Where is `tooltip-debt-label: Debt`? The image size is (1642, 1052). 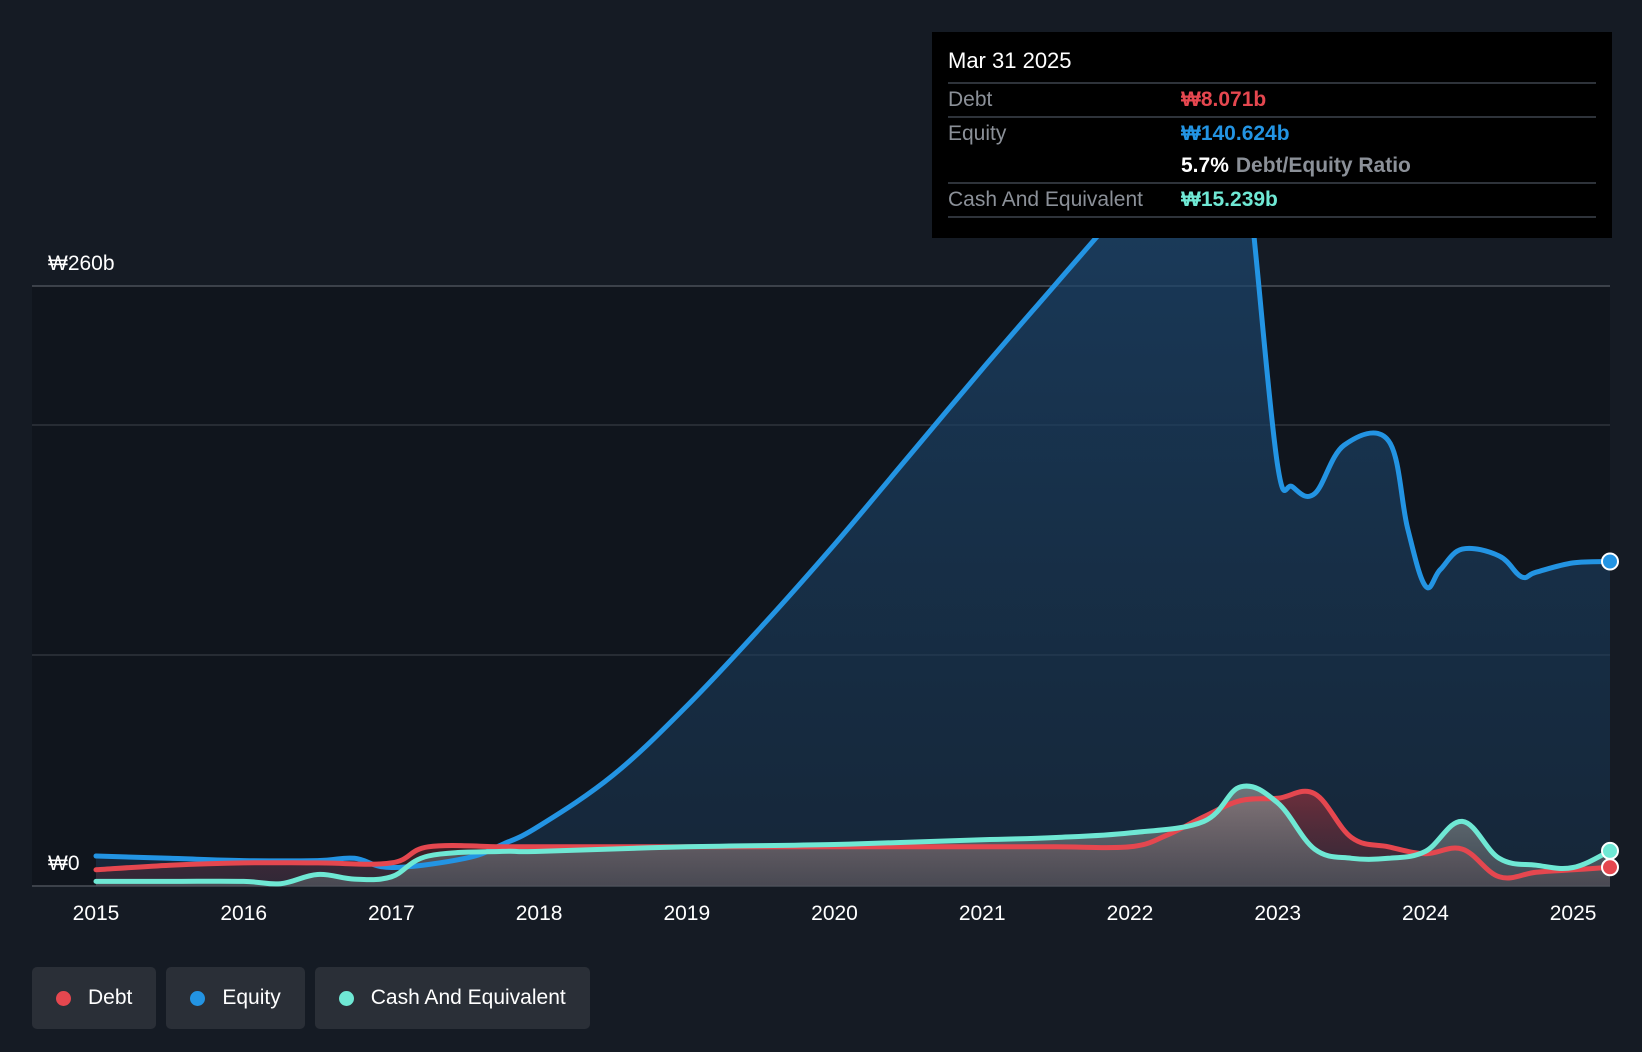
tooltip-debt-label: Debt is located at coordinates (970, 99).